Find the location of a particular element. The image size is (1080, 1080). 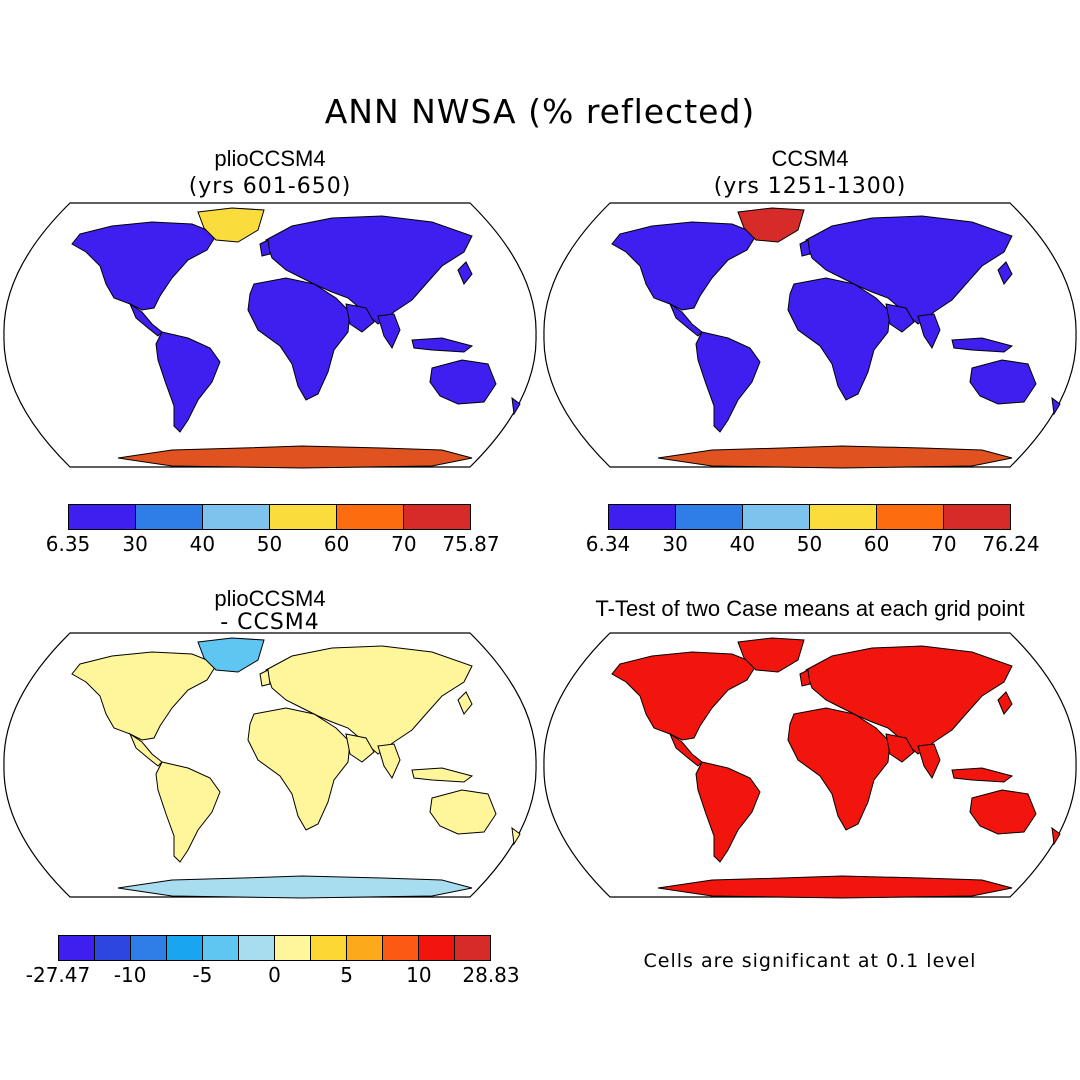

colorbar-top-right is located at coordinates (809, 517).